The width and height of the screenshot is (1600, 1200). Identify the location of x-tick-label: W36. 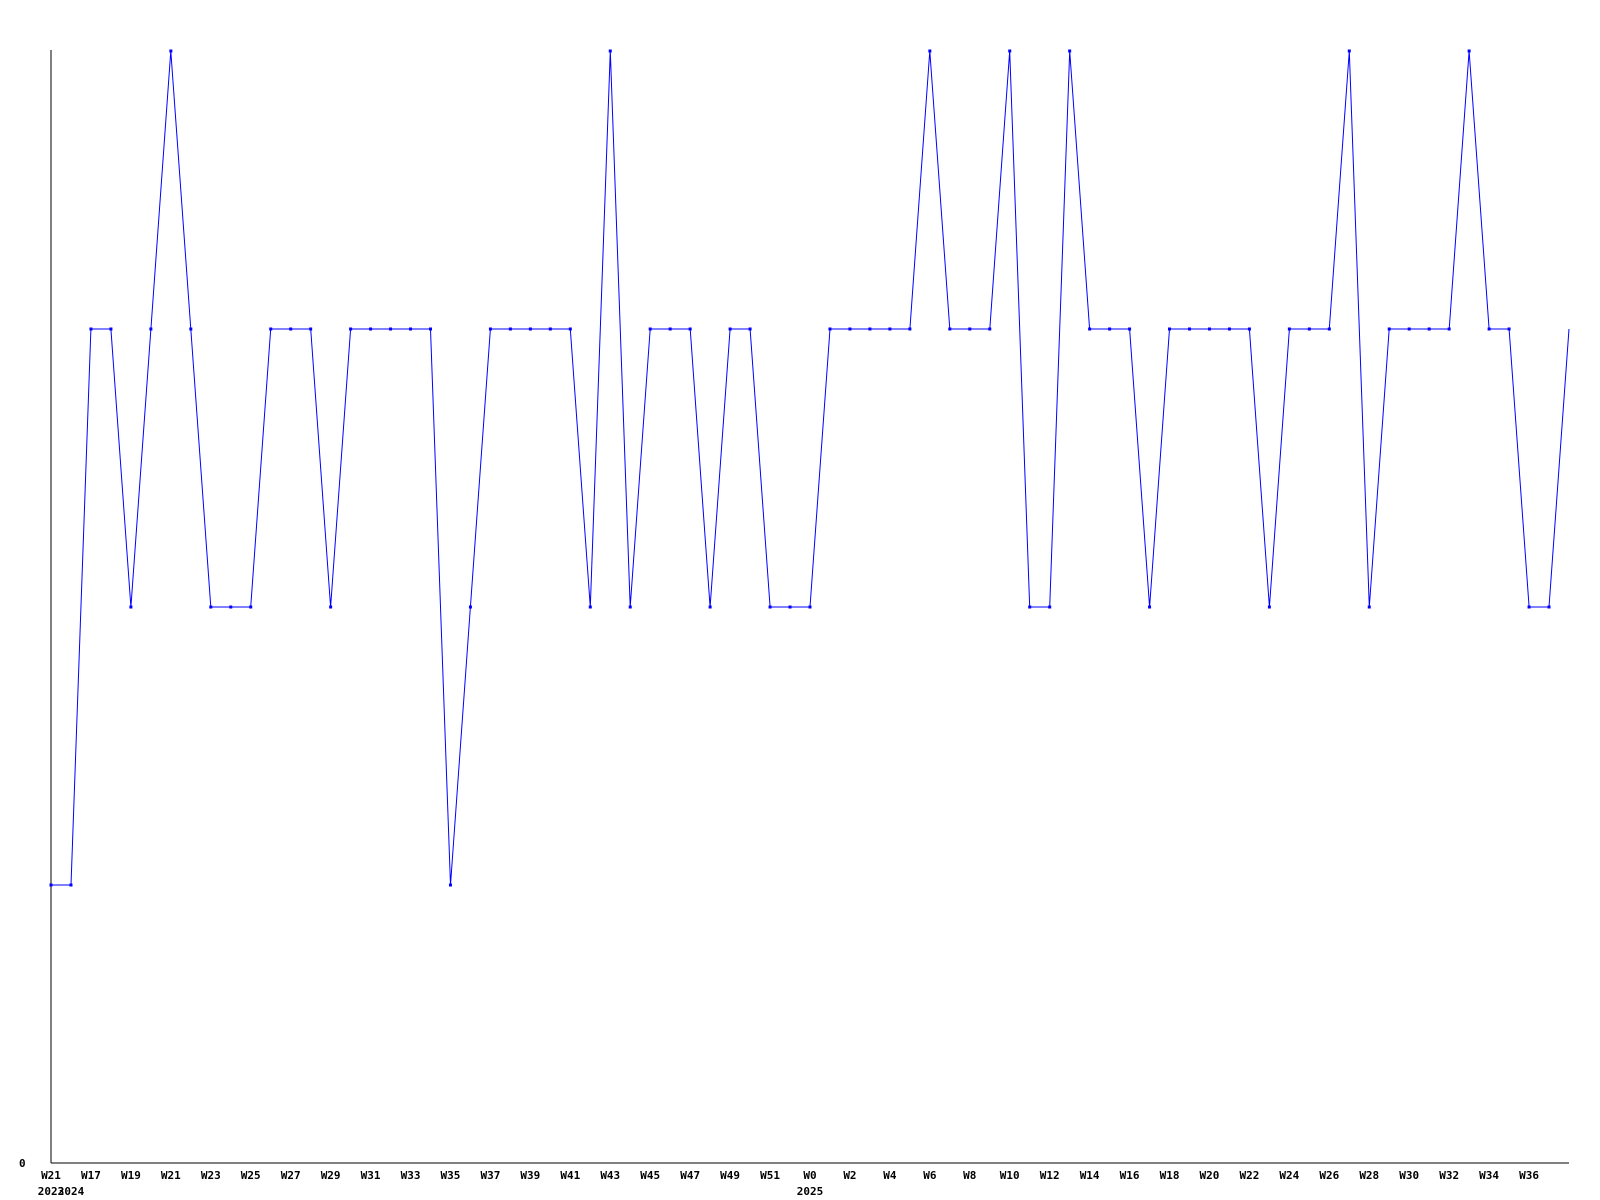
(1529, 1175).